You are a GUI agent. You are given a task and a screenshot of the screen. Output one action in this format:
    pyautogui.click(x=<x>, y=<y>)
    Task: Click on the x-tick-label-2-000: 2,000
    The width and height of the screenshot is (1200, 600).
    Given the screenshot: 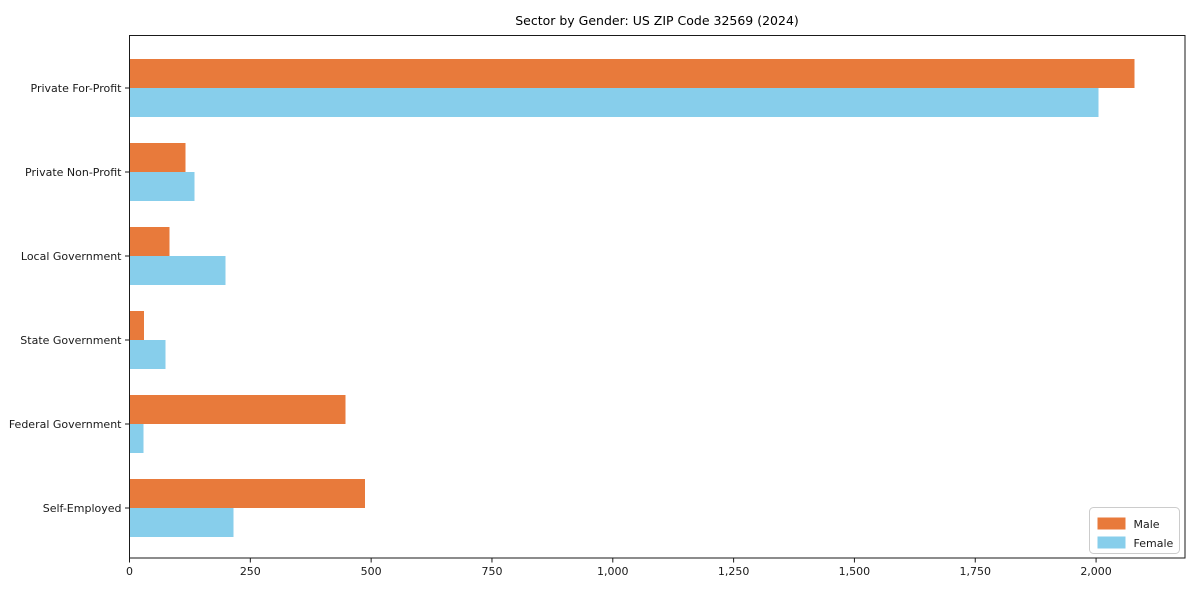 What is the action you would take?
    pyautogui.click(x=1096, y=571)
    